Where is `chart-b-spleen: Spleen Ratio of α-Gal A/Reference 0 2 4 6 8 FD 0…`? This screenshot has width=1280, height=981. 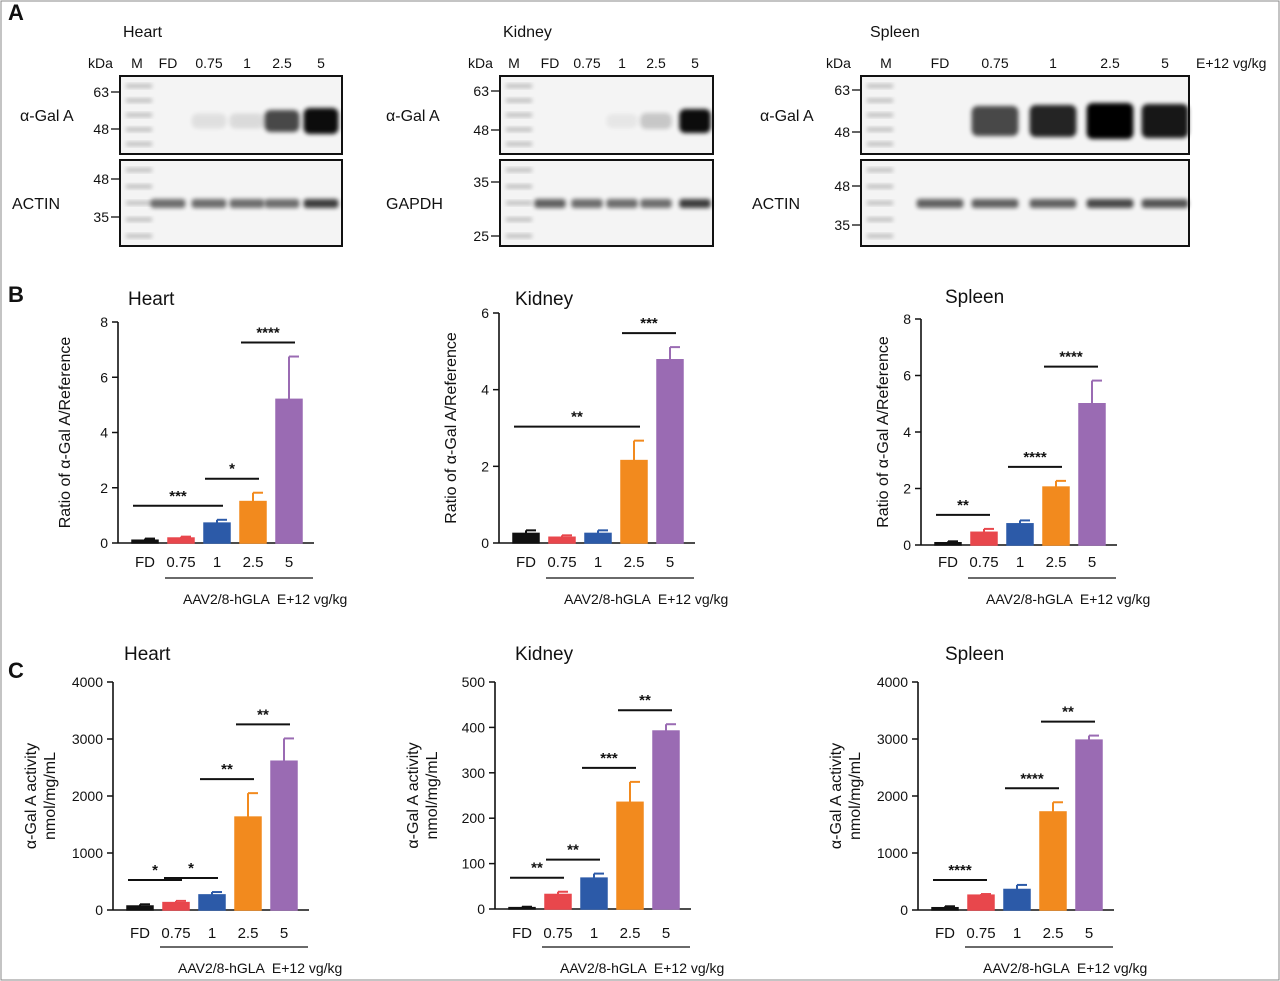 chart-b-spleen: Spleen Ratio of α-Gal A/Reference 0 2 4 6 8 FD 0… is located at coordinates (1012, 447).